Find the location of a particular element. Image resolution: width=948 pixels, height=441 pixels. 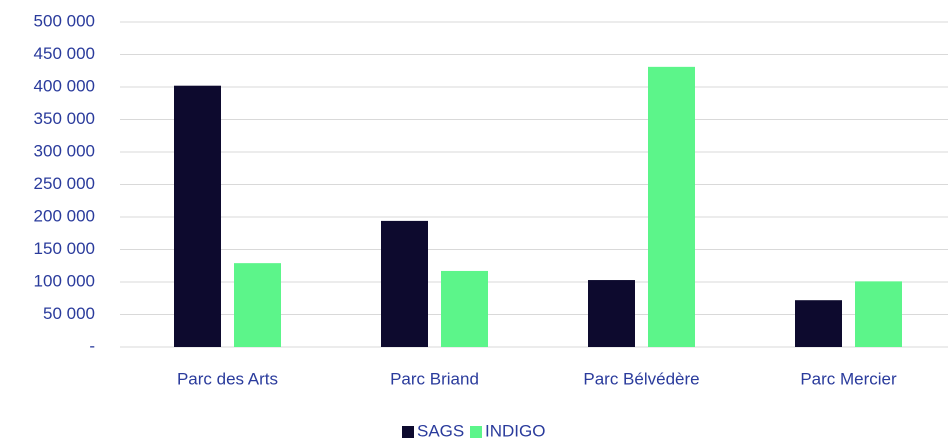

y-tick-label: 350 000 is located at coordinates (64, 118).